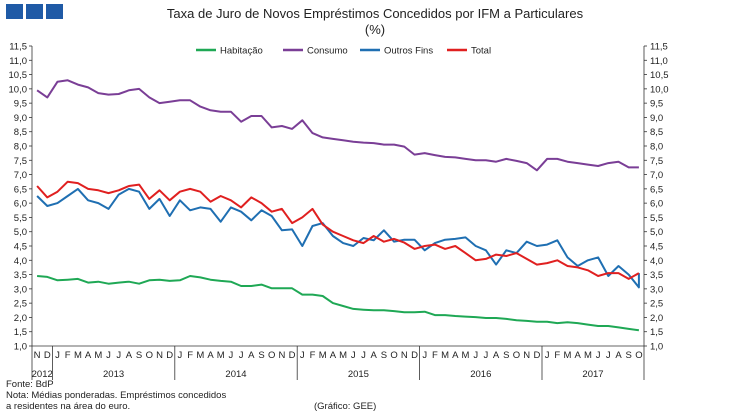  I want to click on y-tick-label-right: 7,0, so click(656, 175).